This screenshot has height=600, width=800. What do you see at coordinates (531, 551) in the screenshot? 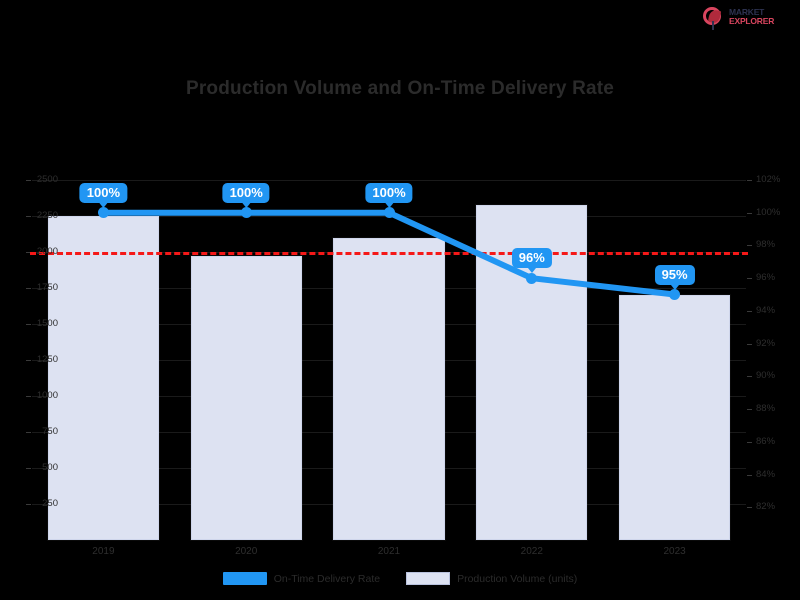
I see `category-label-2022: 2022` at bounding box center [531, 551].